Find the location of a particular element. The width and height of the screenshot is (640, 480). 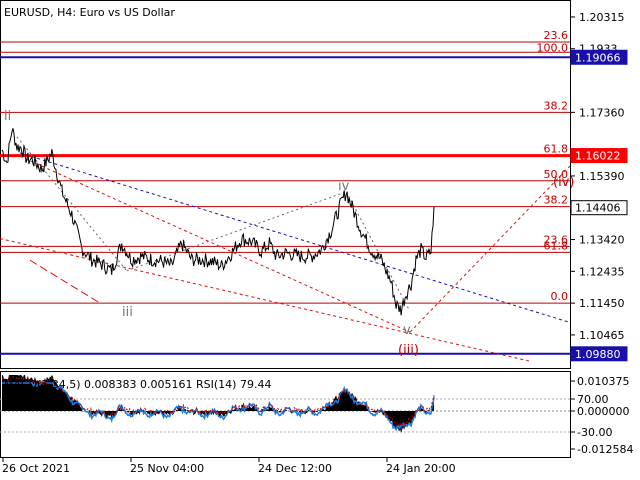

y-tick-label: 1.15390 is located at coordinates (602, 176).